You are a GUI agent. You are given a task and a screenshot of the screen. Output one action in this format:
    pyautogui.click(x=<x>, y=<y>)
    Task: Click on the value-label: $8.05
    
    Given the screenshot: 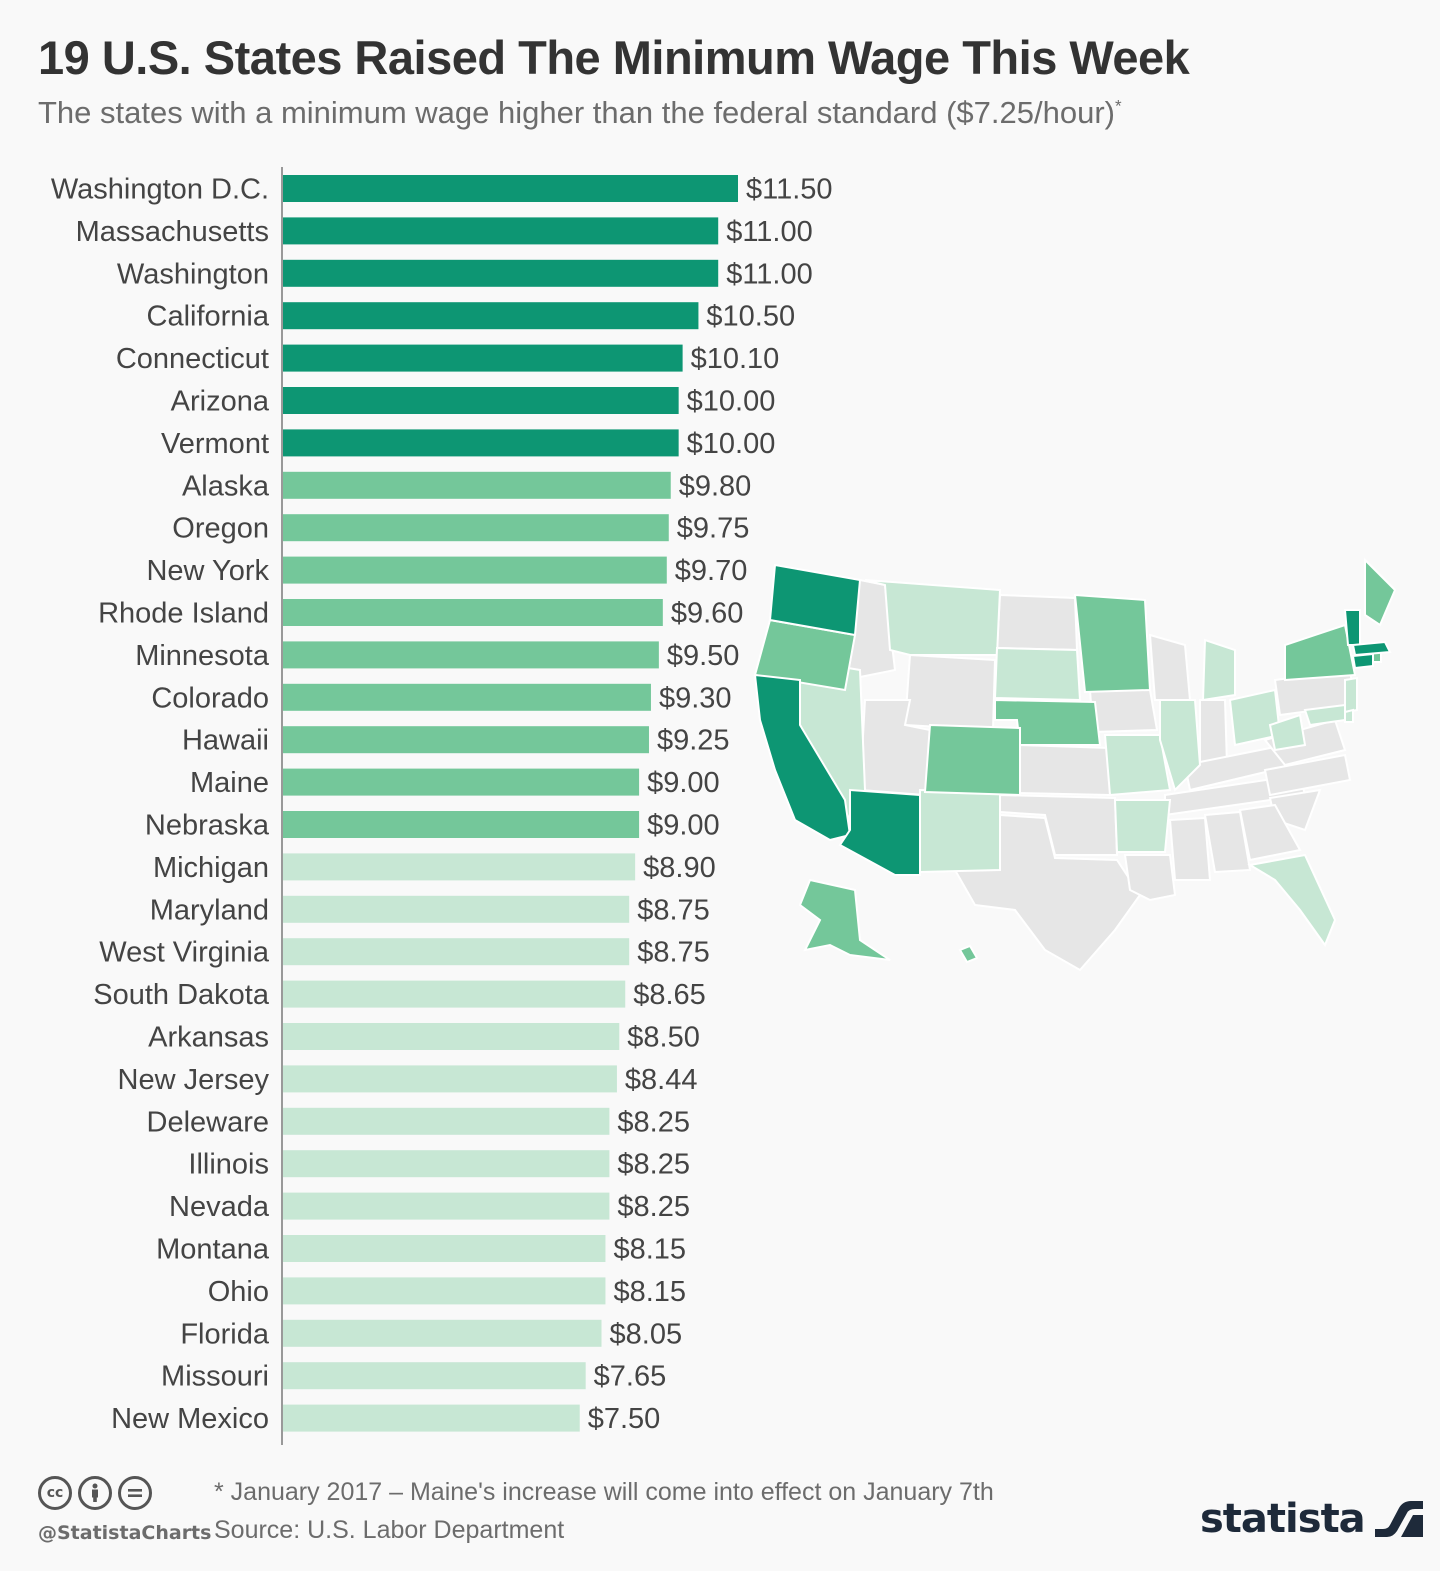 What is the action you would take?
    pyautogui.click(x=646, y=1334)
    